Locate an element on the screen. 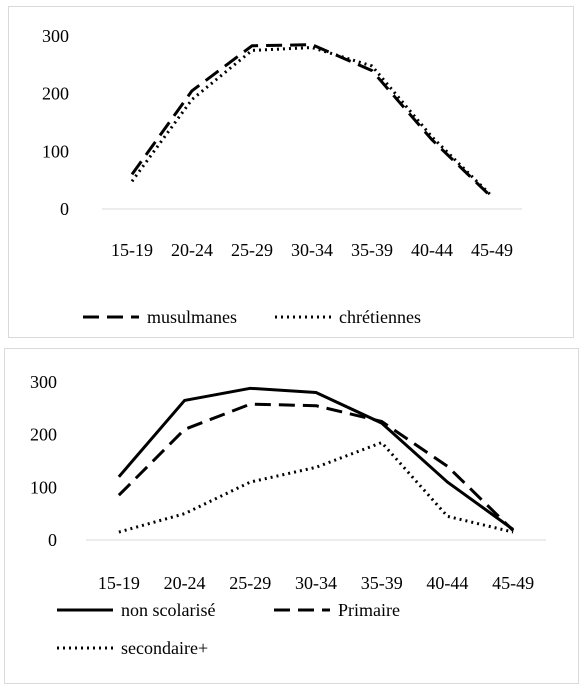  legend-label-0: non scolarisé is located at coordinates (168, 610).